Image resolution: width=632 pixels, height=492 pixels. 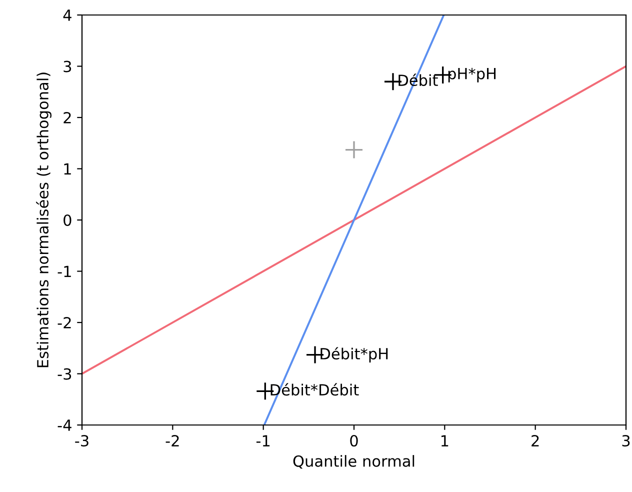 What do you see at coordinates (172, 440) in the screenshot?
I see `x-tick-label: -2` at bounding box center [172, 440].